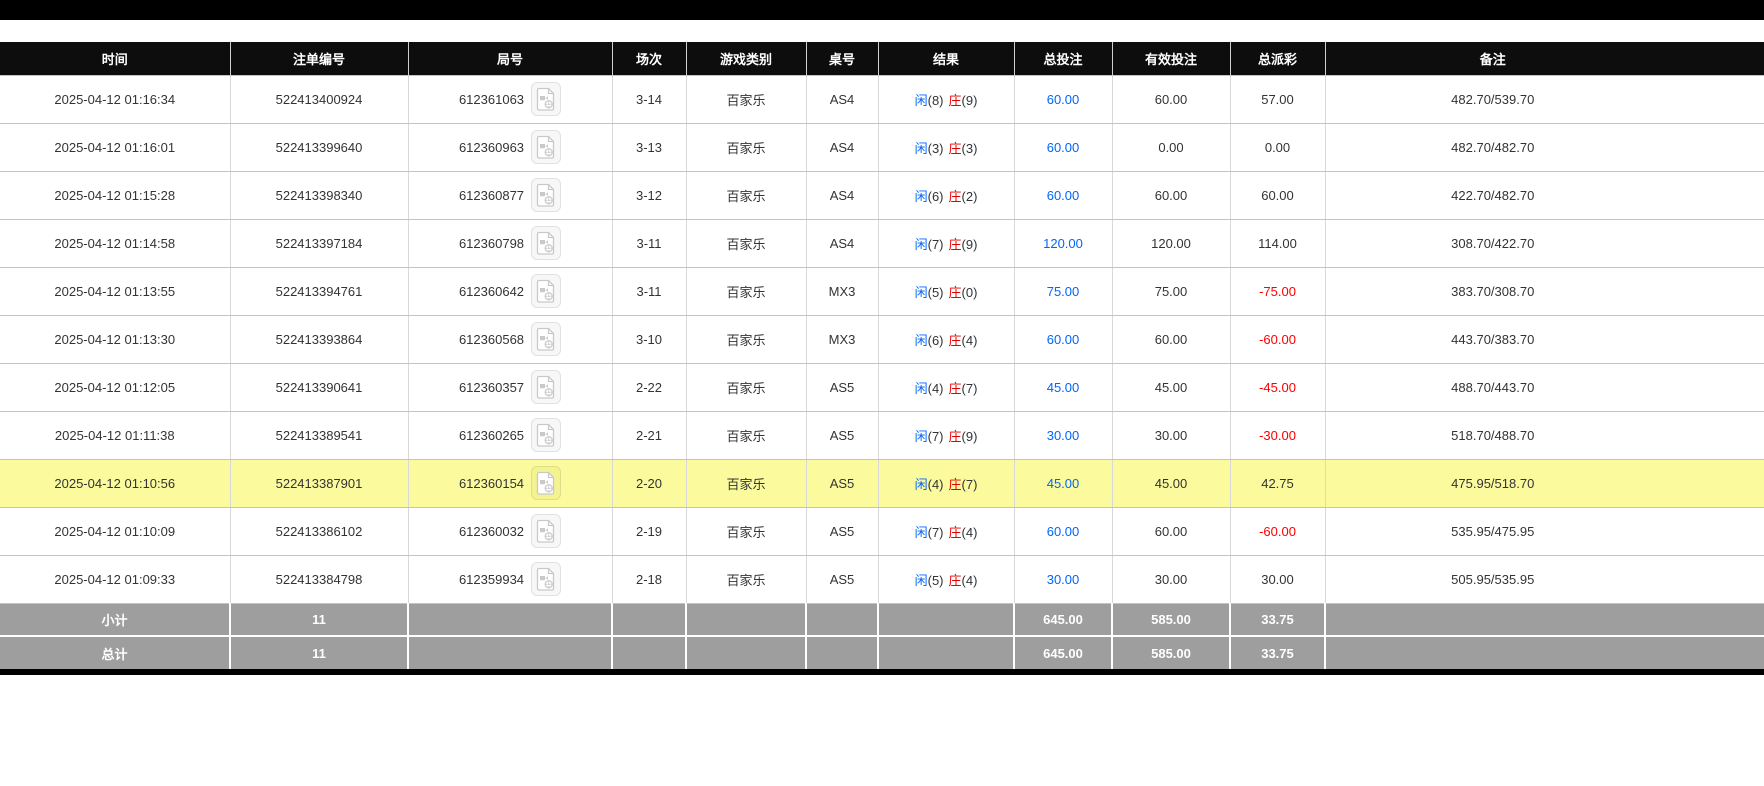  What do you see at coordinates (929, 100) in the screenshot?
I see `result-player: 闲(8)` at bounding box center [929, 100].